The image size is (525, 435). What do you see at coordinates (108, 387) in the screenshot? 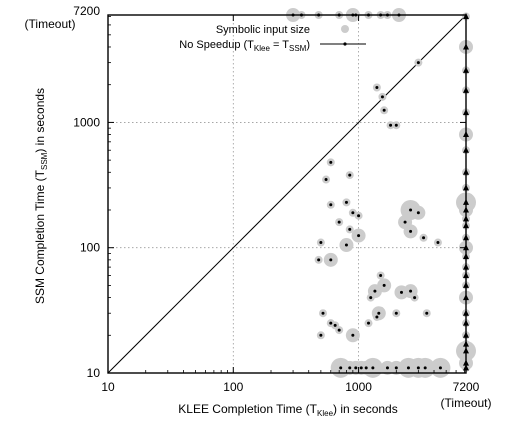
I see `x-tick-label: 10` at bounding box center [108, 387].